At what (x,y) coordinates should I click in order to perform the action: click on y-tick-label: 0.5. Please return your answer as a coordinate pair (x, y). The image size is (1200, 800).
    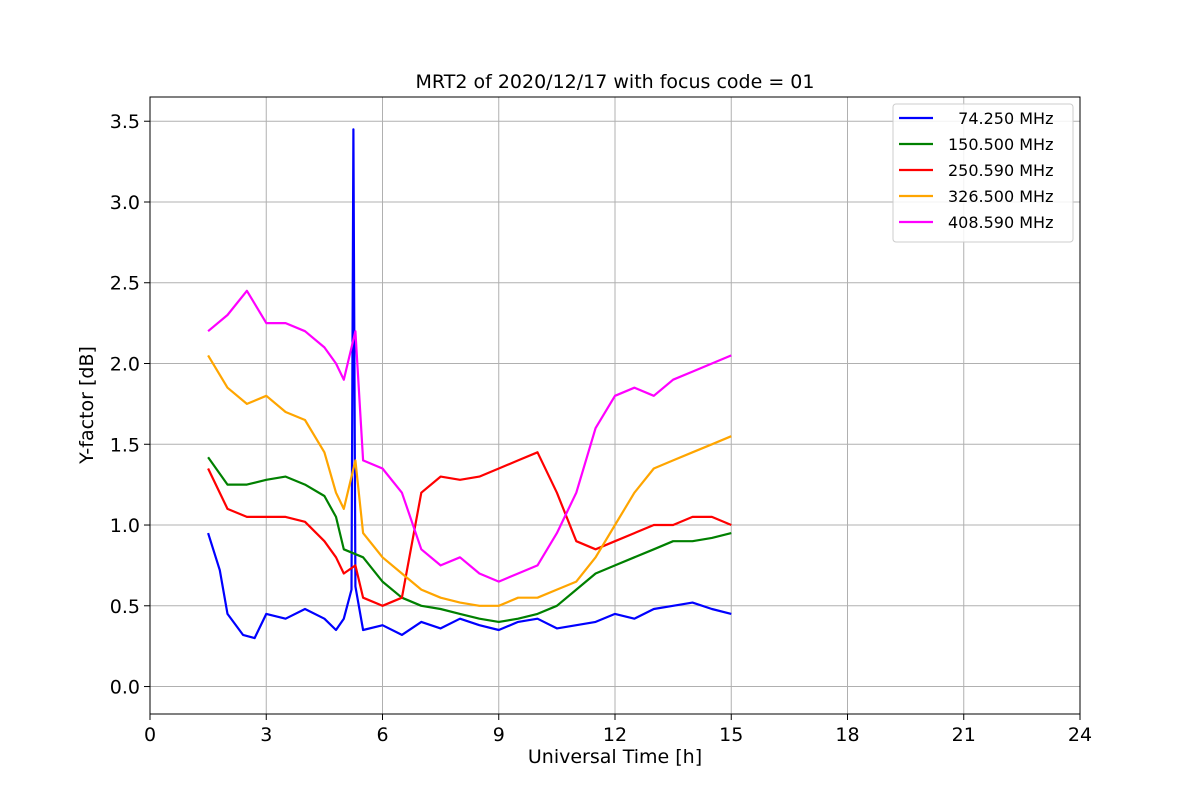
    Looking at the image, I should click on (125, 607).